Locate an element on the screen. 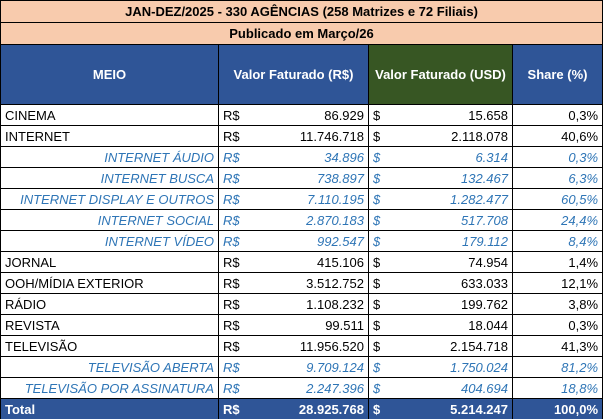 The height and width of the screenshot is (419, 608). table-row: CINEMA R$ 86.929 $15.658 0,3% is located at coordinates (302, 115).